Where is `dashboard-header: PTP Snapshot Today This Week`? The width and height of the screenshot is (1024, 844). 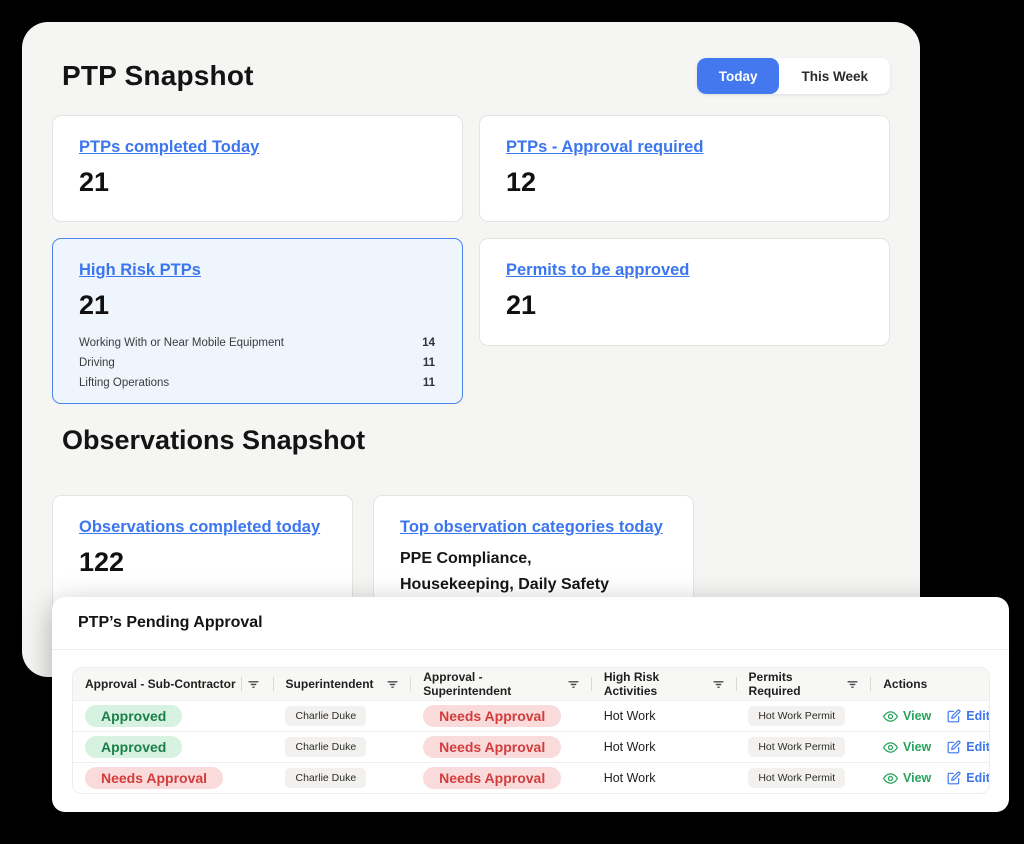
dashboard-header: PTP Snapshot Today This Week is located at coordinates (476, 76).